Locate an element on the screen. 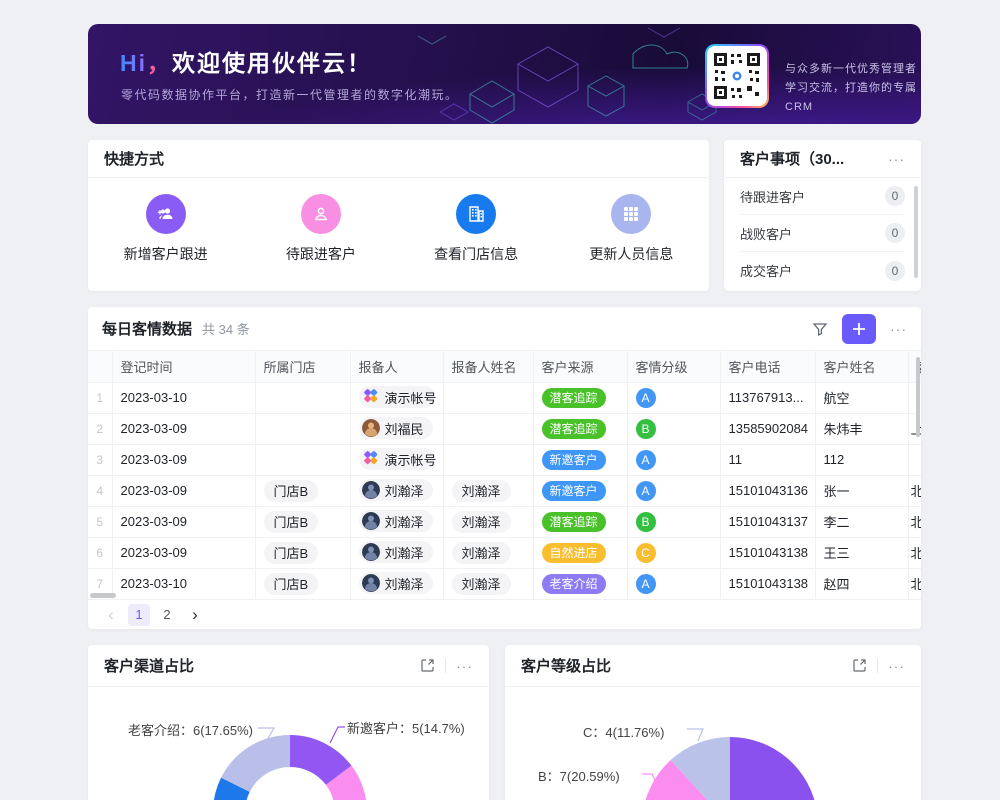 The image size is (1000, 800). pie-segment-B is located at coordinates (686, 780).